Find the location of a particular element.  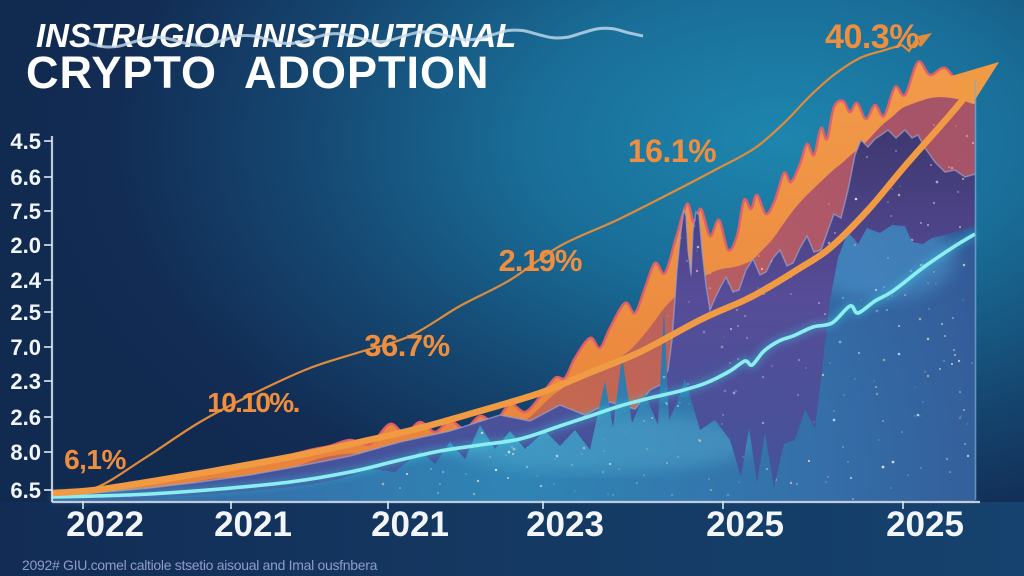

svg-text: 10.10%. is located at coordinates (253, 402).